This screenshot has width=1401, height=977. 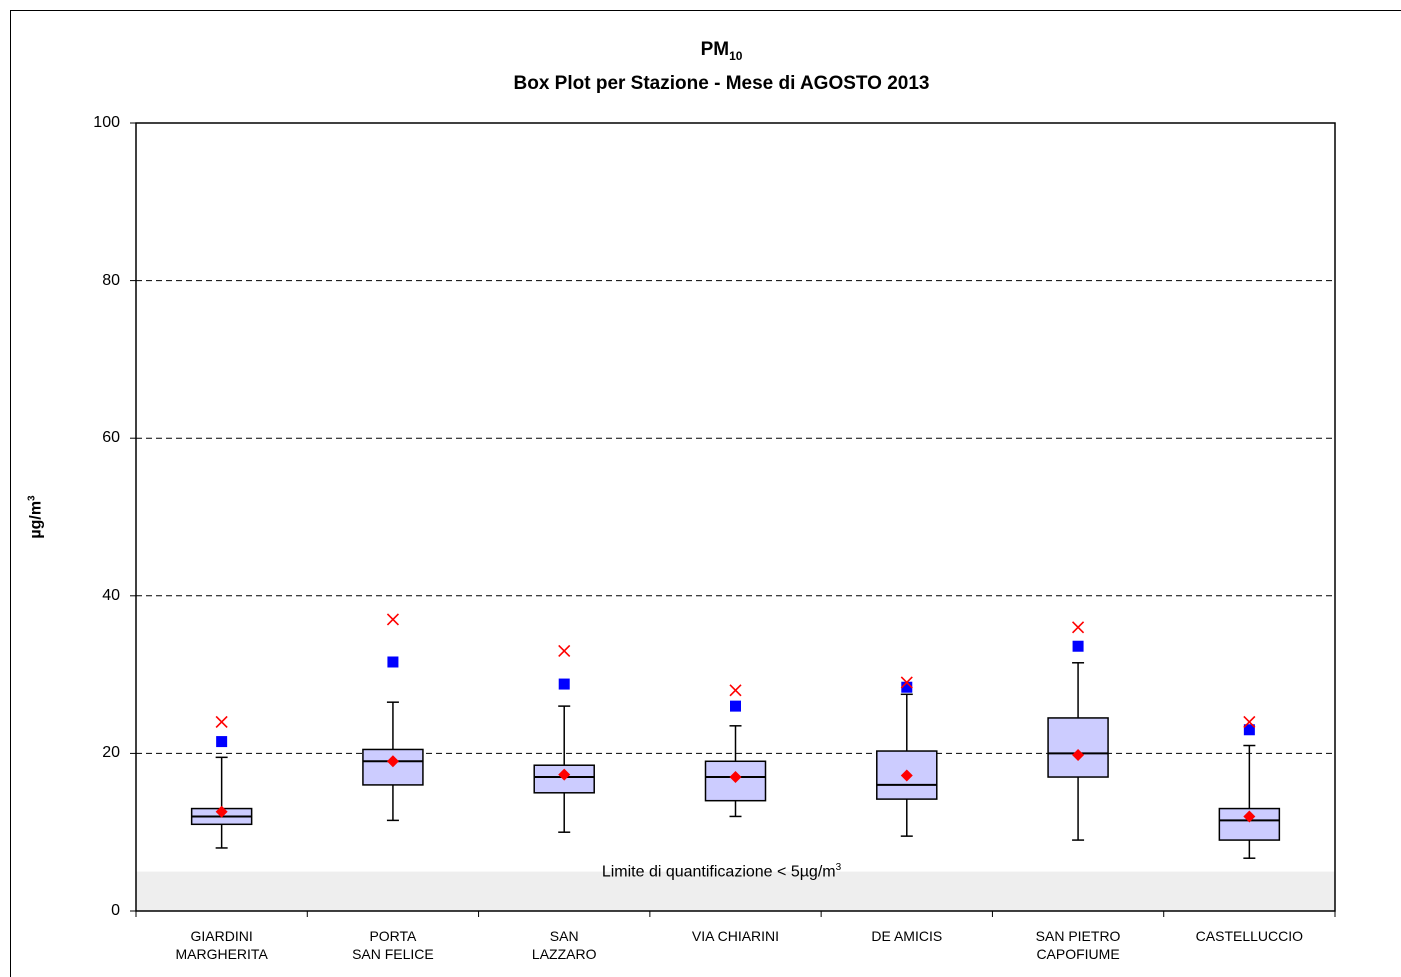 What do you see at coordinates (393, 945) in the screenshot?
I see `category-label: PORTA SAN FELICE` at bounding box center [393, 945].